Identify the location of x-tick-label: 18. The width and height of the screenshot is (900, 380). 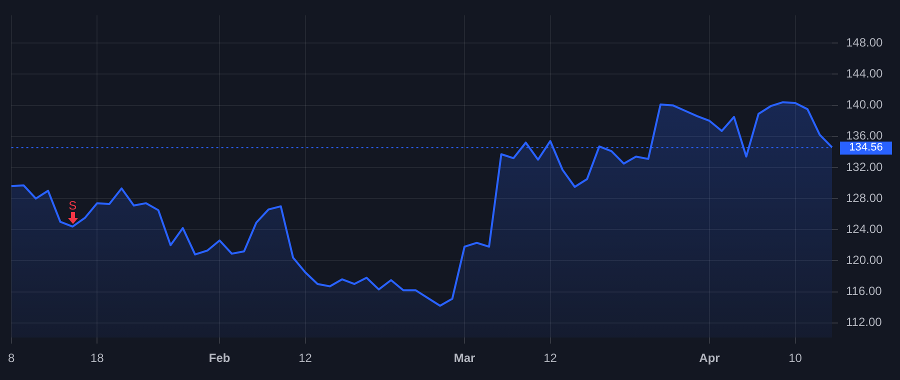
(97, 358).